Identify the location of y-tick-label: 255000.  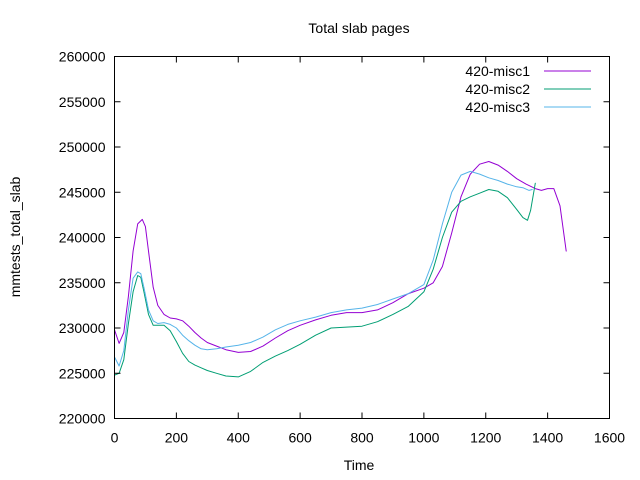
(82, 102).